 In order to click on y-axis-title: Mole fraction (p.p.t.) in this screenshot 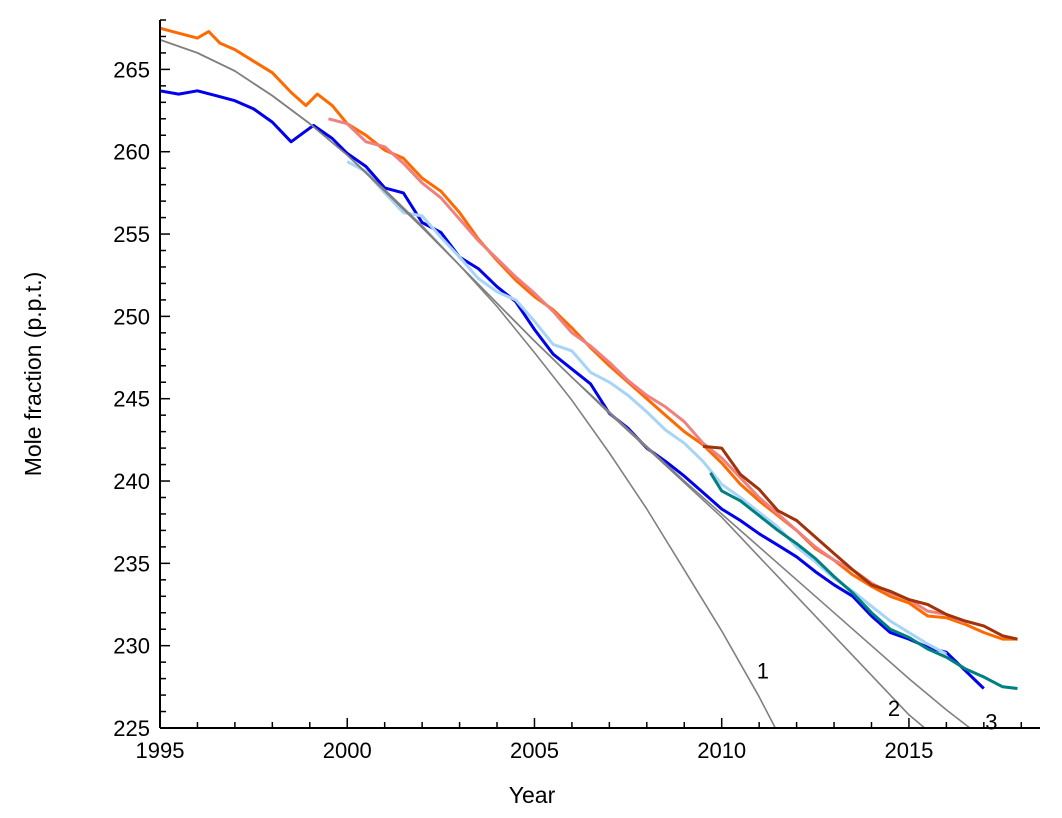, I will do `click(33, 374)`.